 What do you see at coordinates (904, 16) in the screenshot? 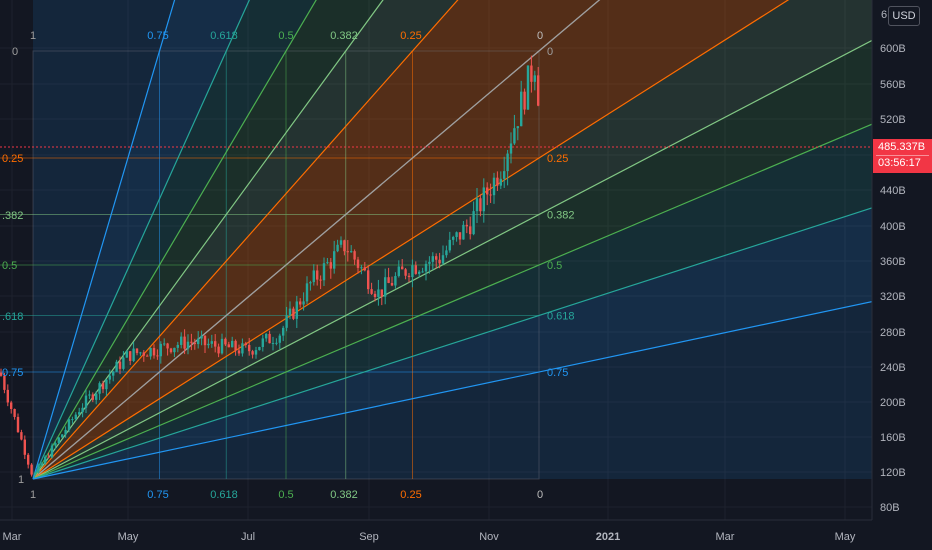
I see `currency-badge: USD` at bounding box center [904, 16].